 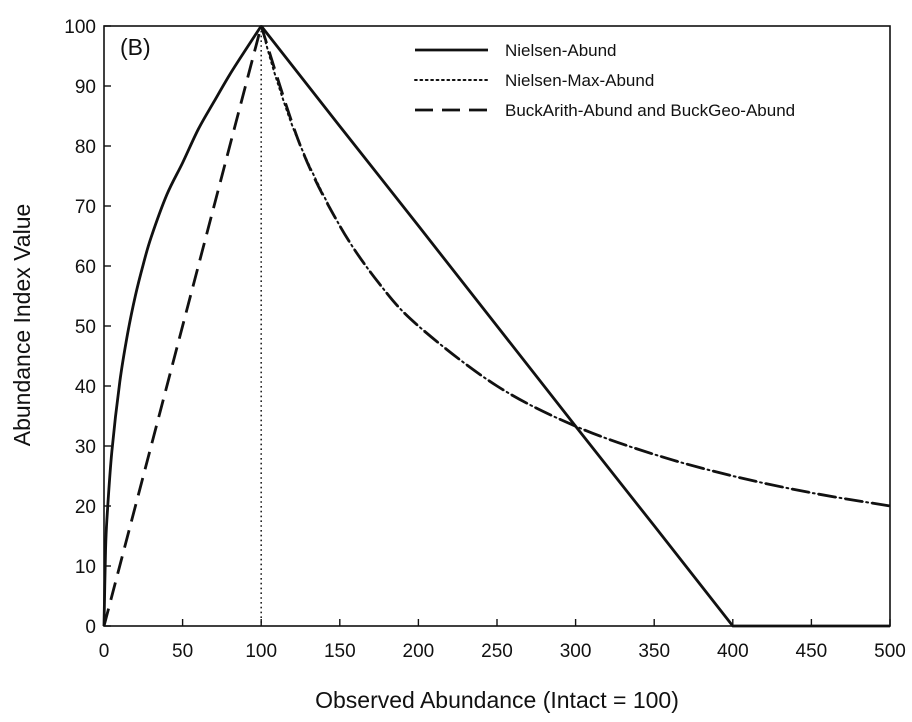 I want to click on y-tick-label: 70, so click(x=85, y=207).